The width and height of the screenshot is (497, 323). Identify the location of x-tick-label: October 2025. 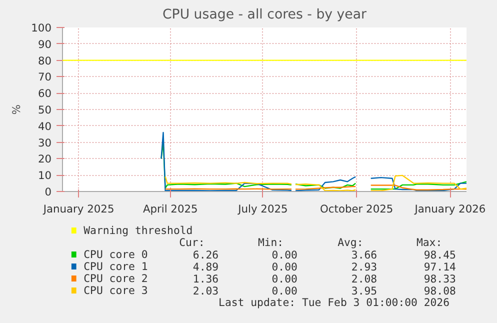
(357, 209).